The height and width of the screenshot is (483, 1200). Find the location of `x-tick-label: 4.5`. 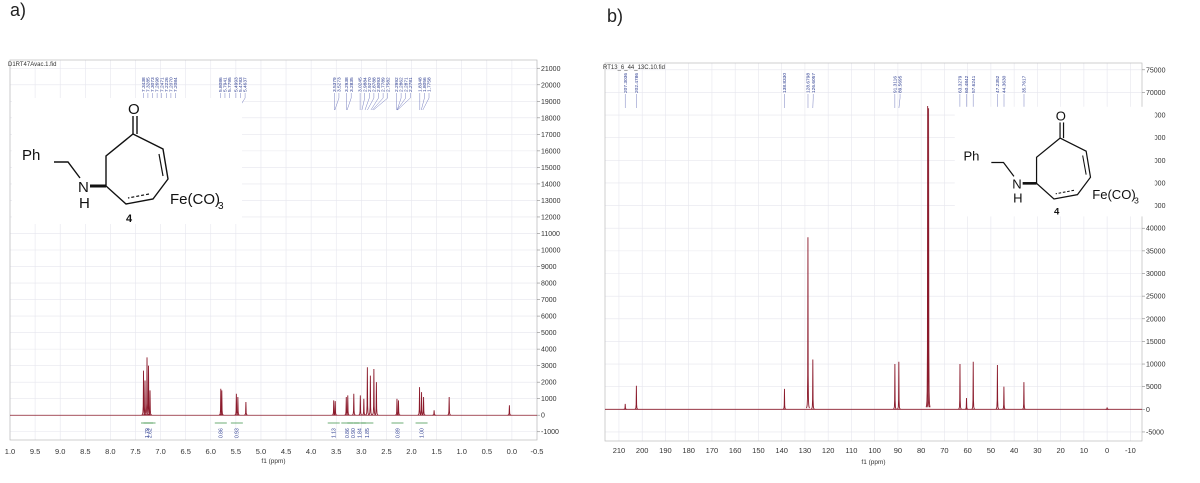

x-tick-label: 4.5 is located at coordinates (286, 451).